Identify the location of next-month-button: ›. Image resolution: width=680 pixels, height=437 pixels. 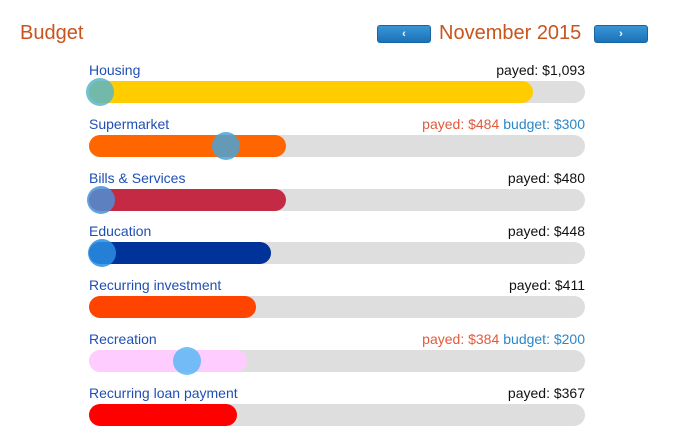
(621, 34).